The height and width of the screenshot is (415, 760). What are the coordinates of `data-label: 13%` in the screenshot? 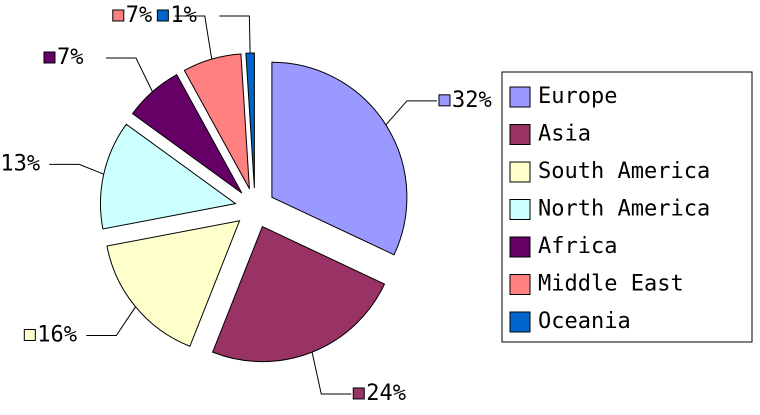 It's located at (20, 163).